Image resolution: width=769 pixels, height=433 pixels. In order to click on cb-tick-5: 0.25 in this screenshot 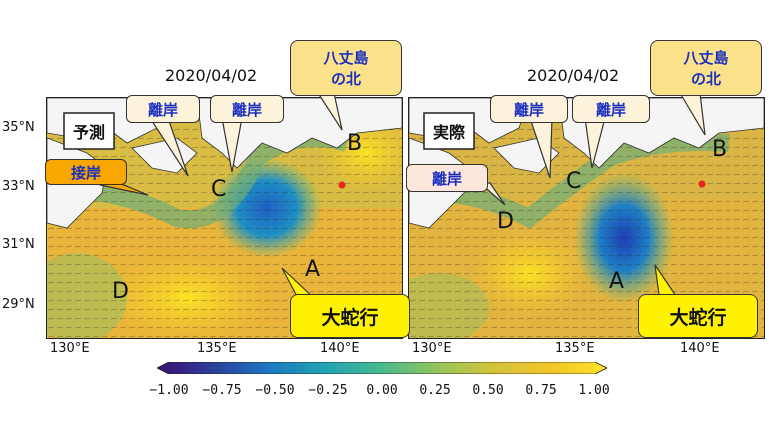, I will do `click(435, 390)`.